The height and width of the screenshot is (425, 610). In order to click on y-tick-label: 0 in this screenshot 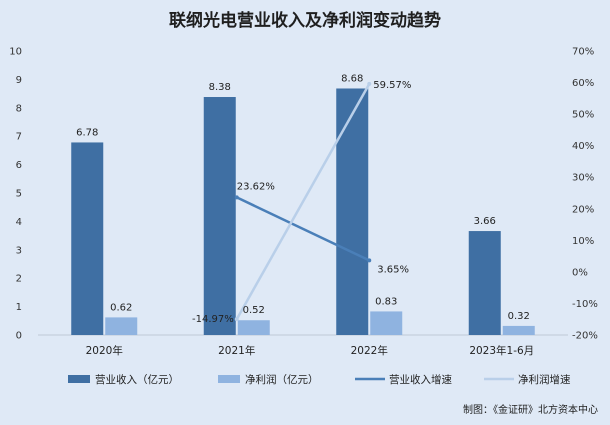, I will do `click(19, 336)`.